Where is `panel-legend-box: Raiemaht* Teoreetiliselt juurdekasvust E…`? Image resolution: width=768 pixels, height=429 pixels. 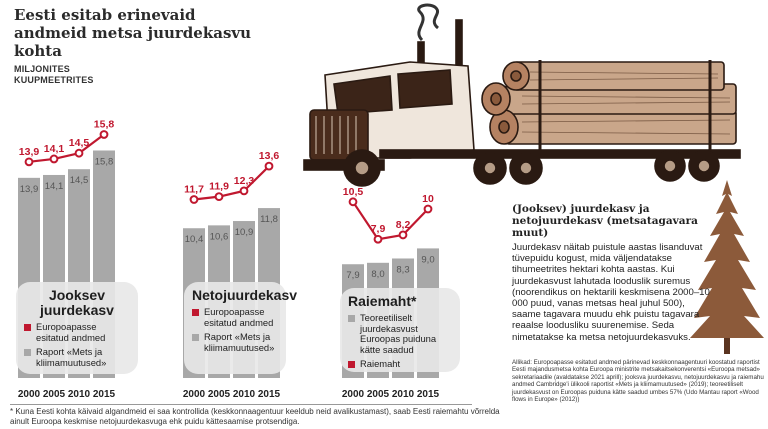 panel-legend-box: Raiemaht* Teoreetiliselt juurdekasvust E… is located at coordinates (400, 330).